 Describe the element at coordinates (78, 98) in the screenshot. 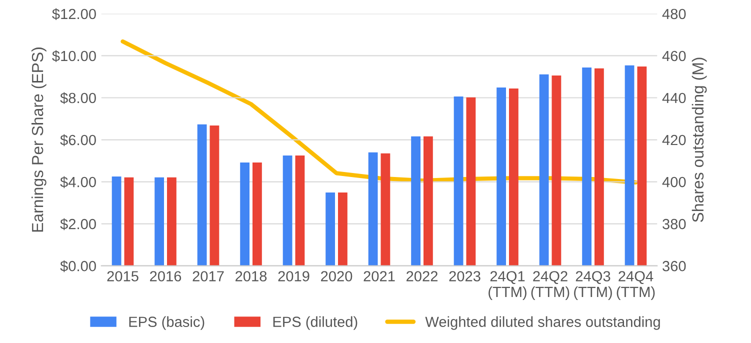

I see `y-tick-label: $8.00` at that location.